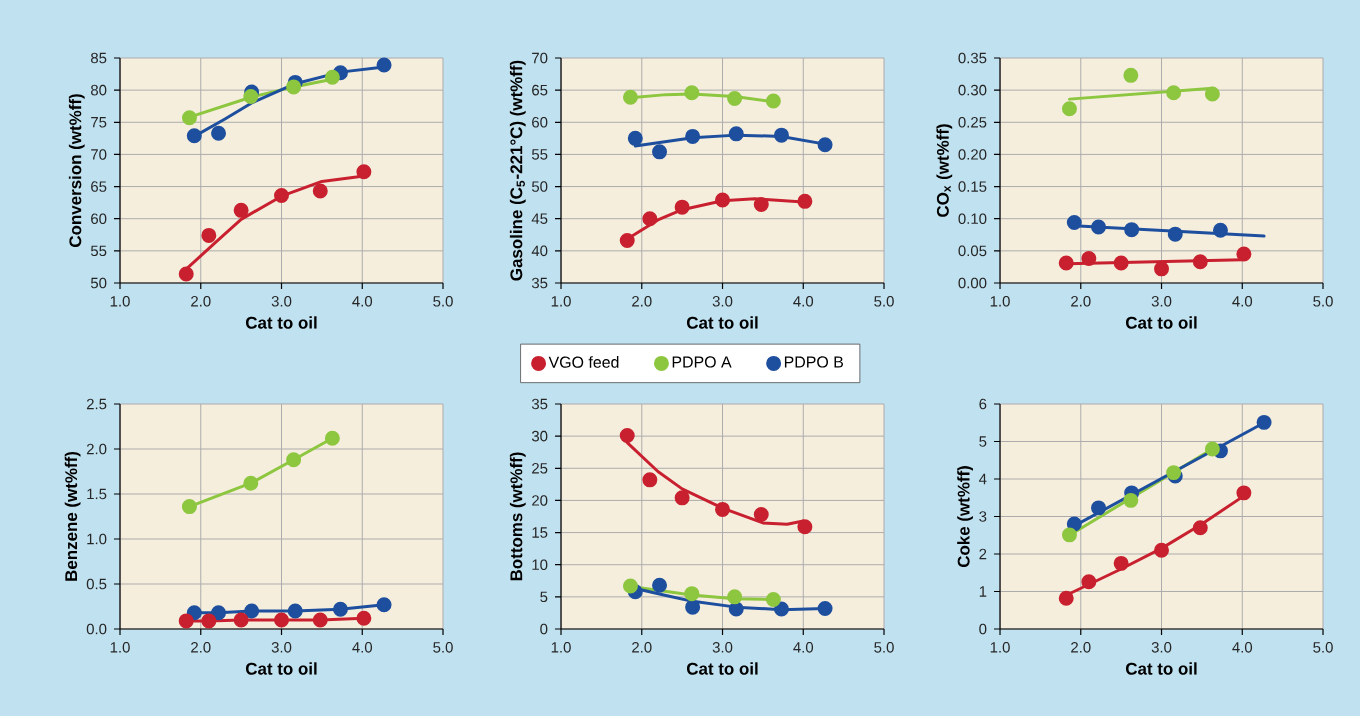  Describe the element at coordinates (99, 122) in the screenshot. I see `y-tick-label: 75` at that location.